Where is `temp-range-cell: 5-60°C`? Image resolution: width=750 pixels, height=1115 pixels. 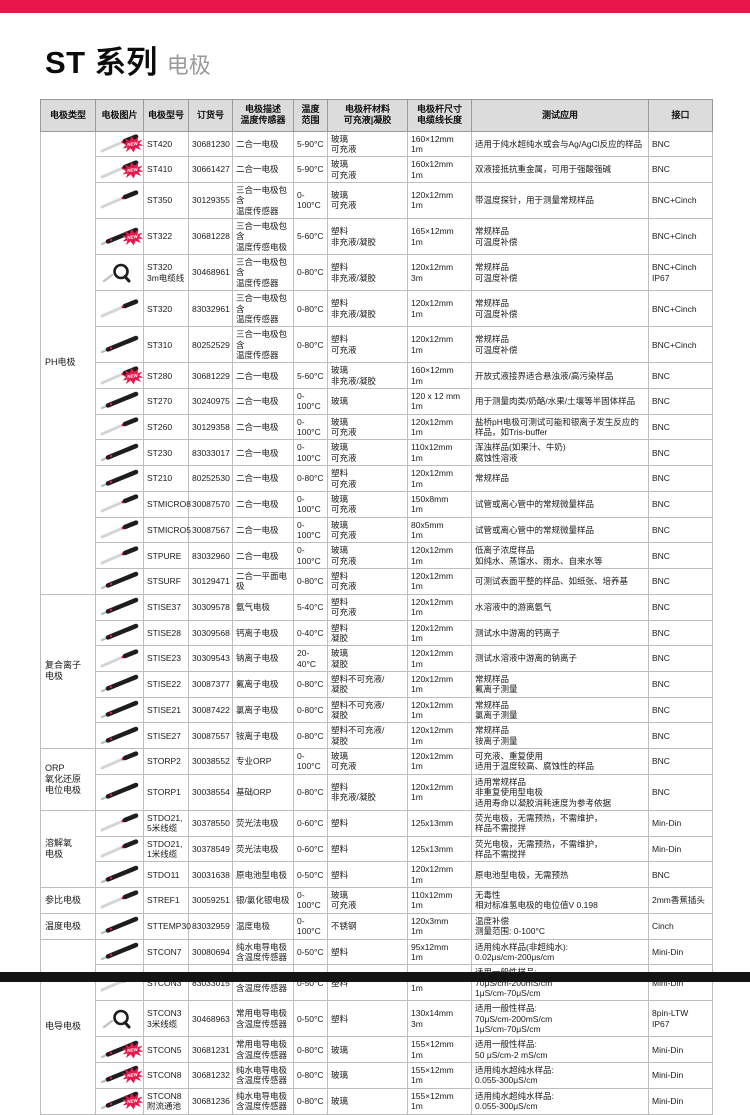
temp-range-cell: 5-60°C is located at coordinates (310, 376).